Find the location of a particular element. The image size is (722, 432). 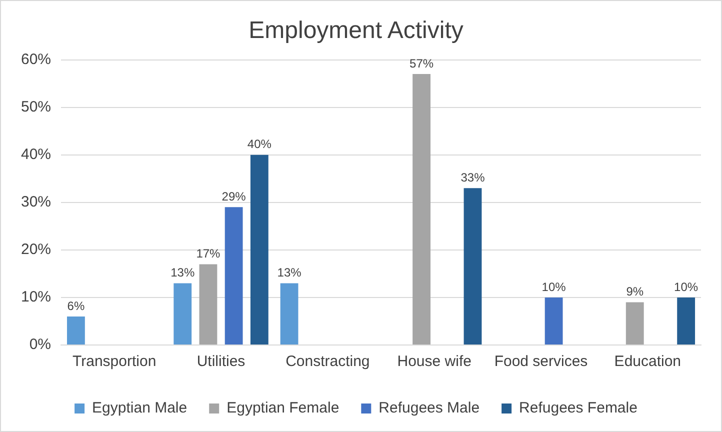

y-tick-label: 30% is located at coordinates (36, 202).